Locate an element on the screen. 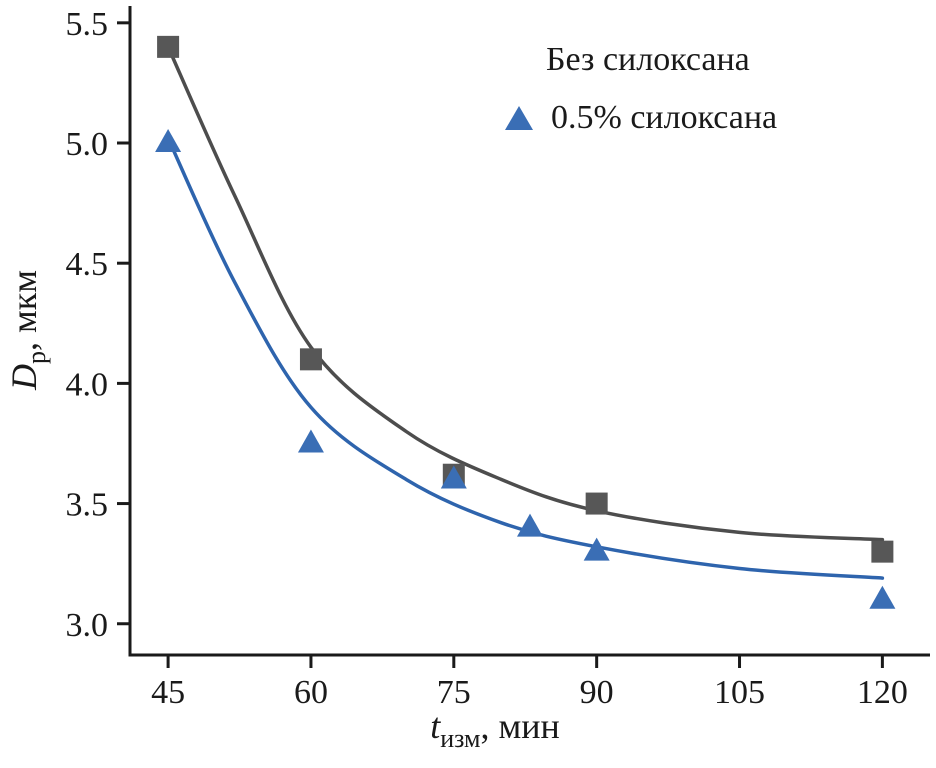  chart-legend: Без силоксана 0.5% силоксана is located at coordinates (641, 89).